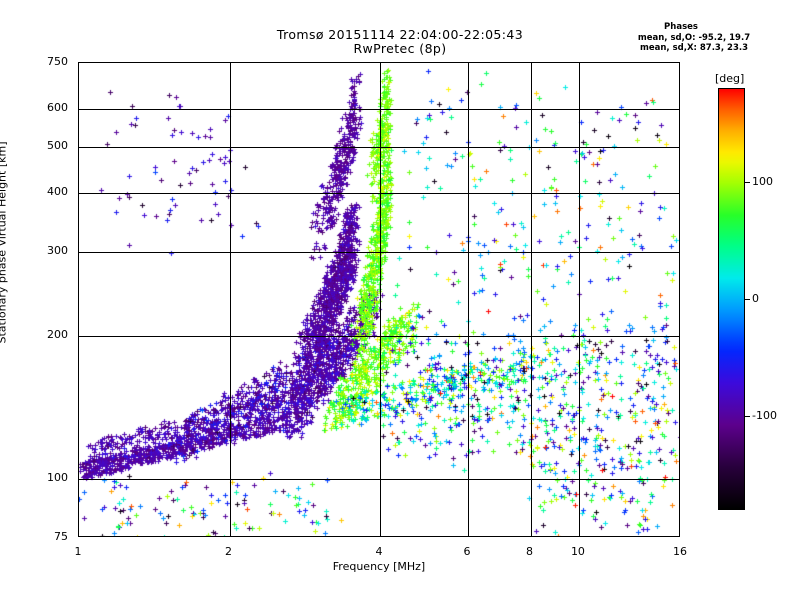  Describe the element at coordinates (57, 477) in the screenshot. I see `y-axis-tick-label: 100` at that location.